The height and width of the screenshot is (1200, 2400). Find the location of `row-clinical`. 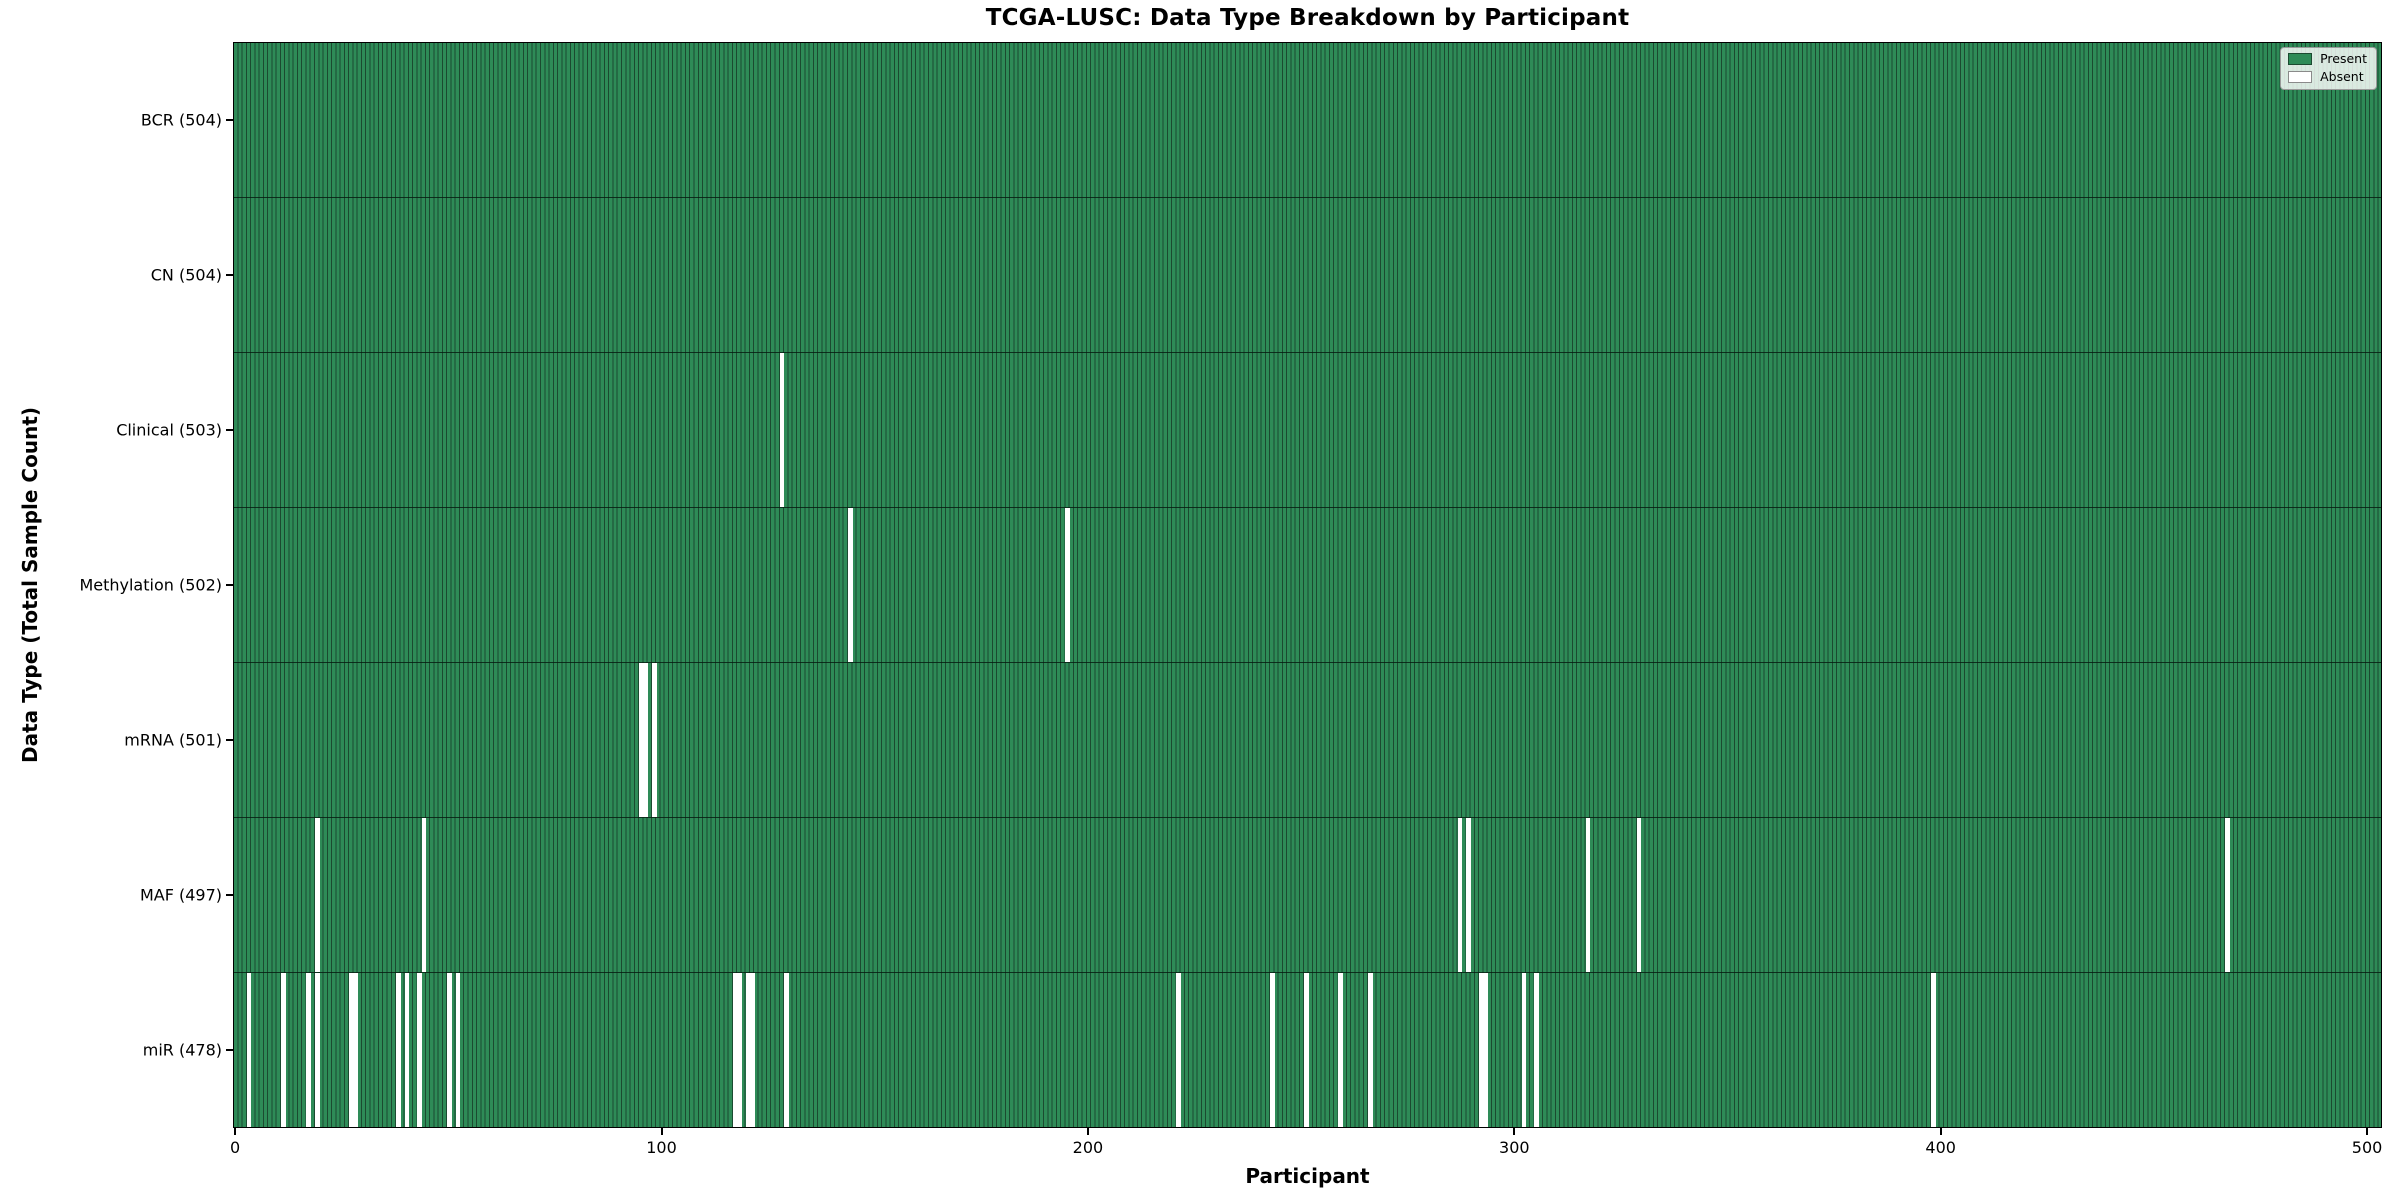

row-clinical is located at coordinates (1307, 430).